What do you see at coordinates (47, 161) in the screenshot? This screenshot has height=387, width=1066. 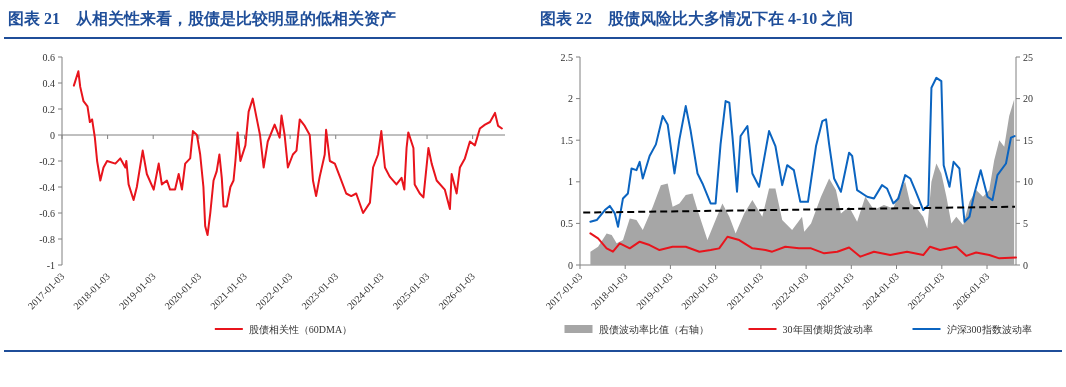 I see `y-tick-label: -0.2` at bounding box center [47, 161].